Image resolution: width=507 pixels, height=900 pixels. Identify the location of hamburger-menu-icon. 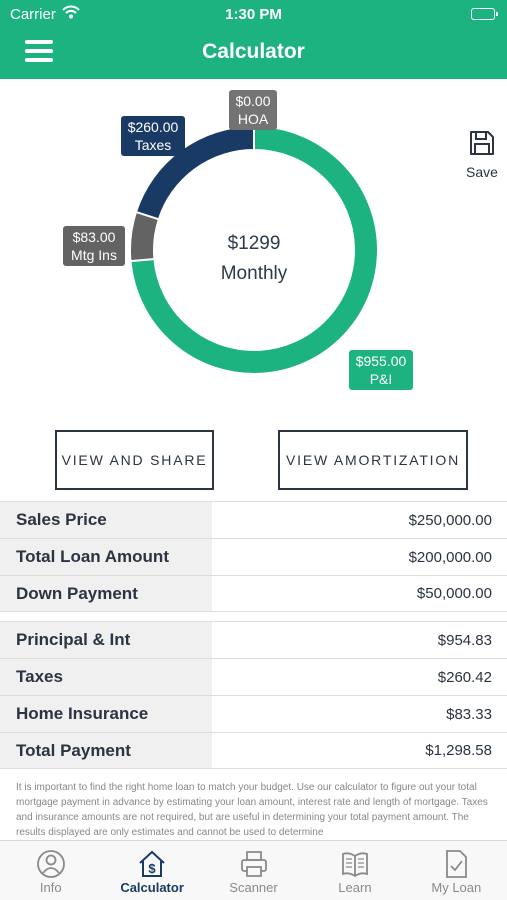
(39, 52).